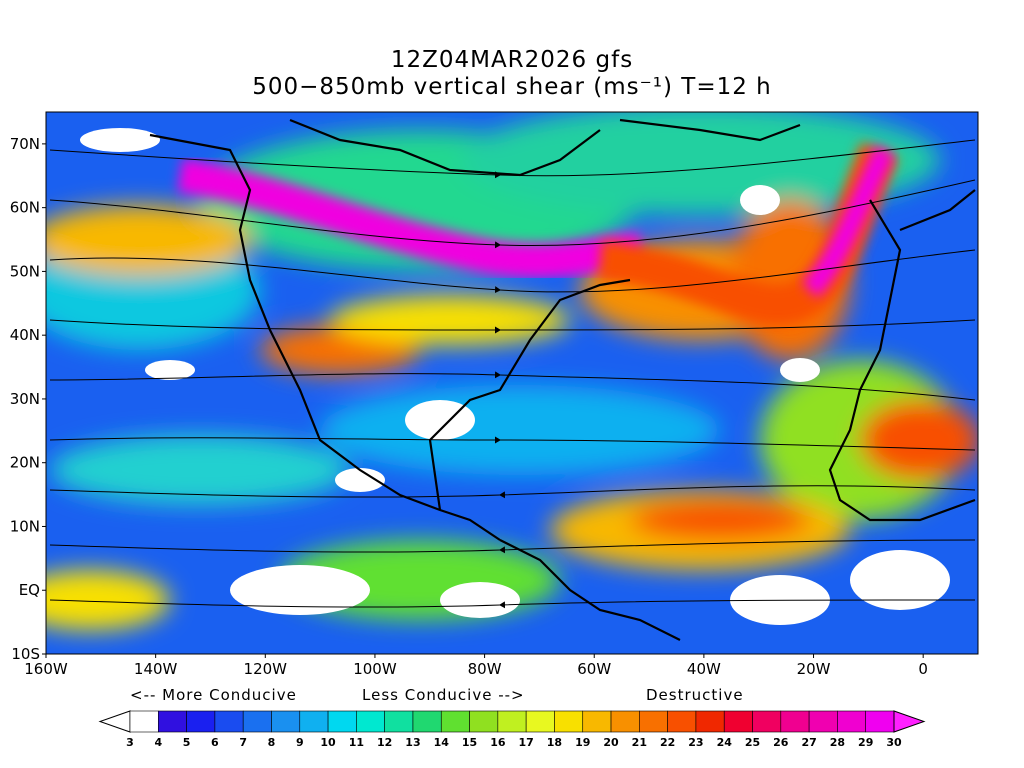  What do you see at coordinates (213, 695) in the screenshot?
I see `more-conducive-label: <-- More Conducive` at bounding box center [213, 695].